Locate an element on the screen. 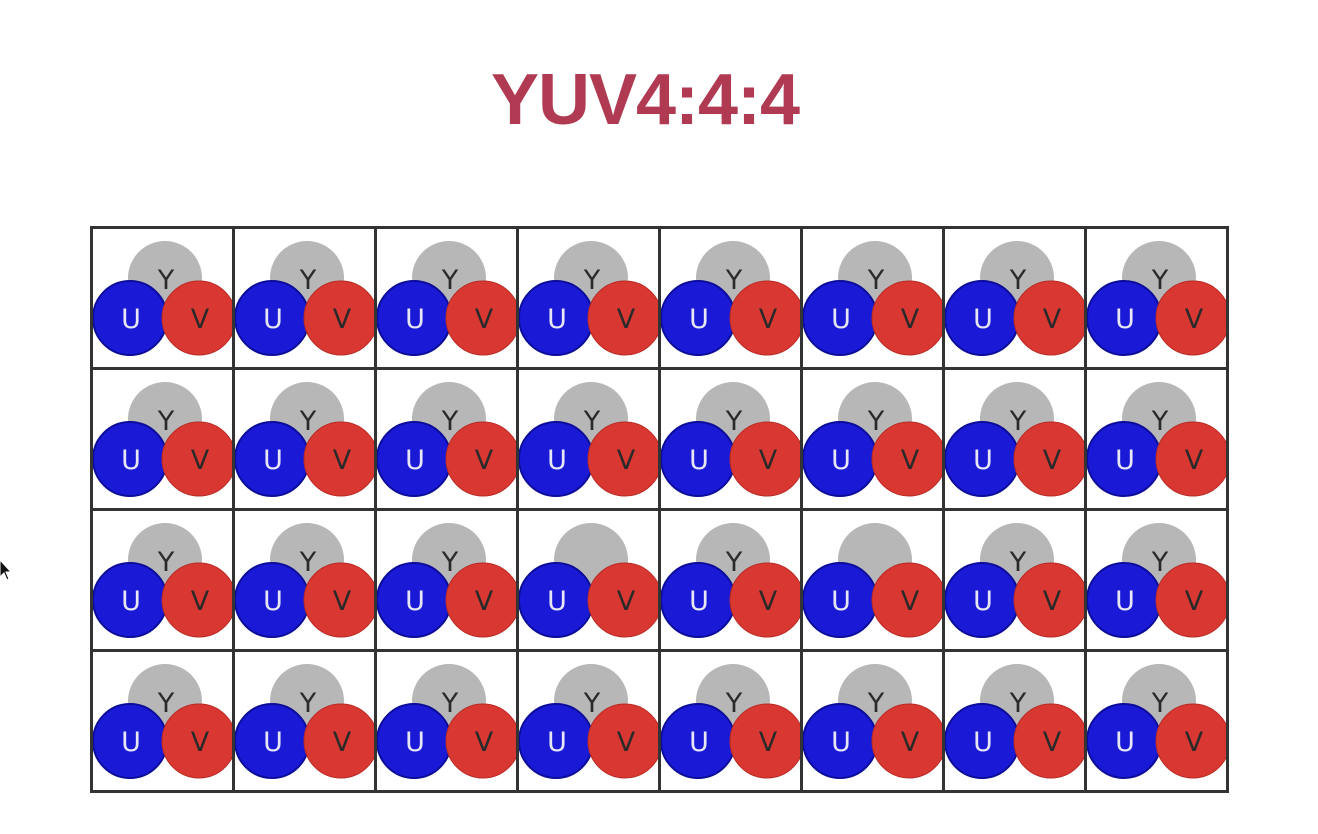 The width and height of the screenshot is (1318, 834). page-title: YUV4:4:4 is located at coordinates (645, 100).